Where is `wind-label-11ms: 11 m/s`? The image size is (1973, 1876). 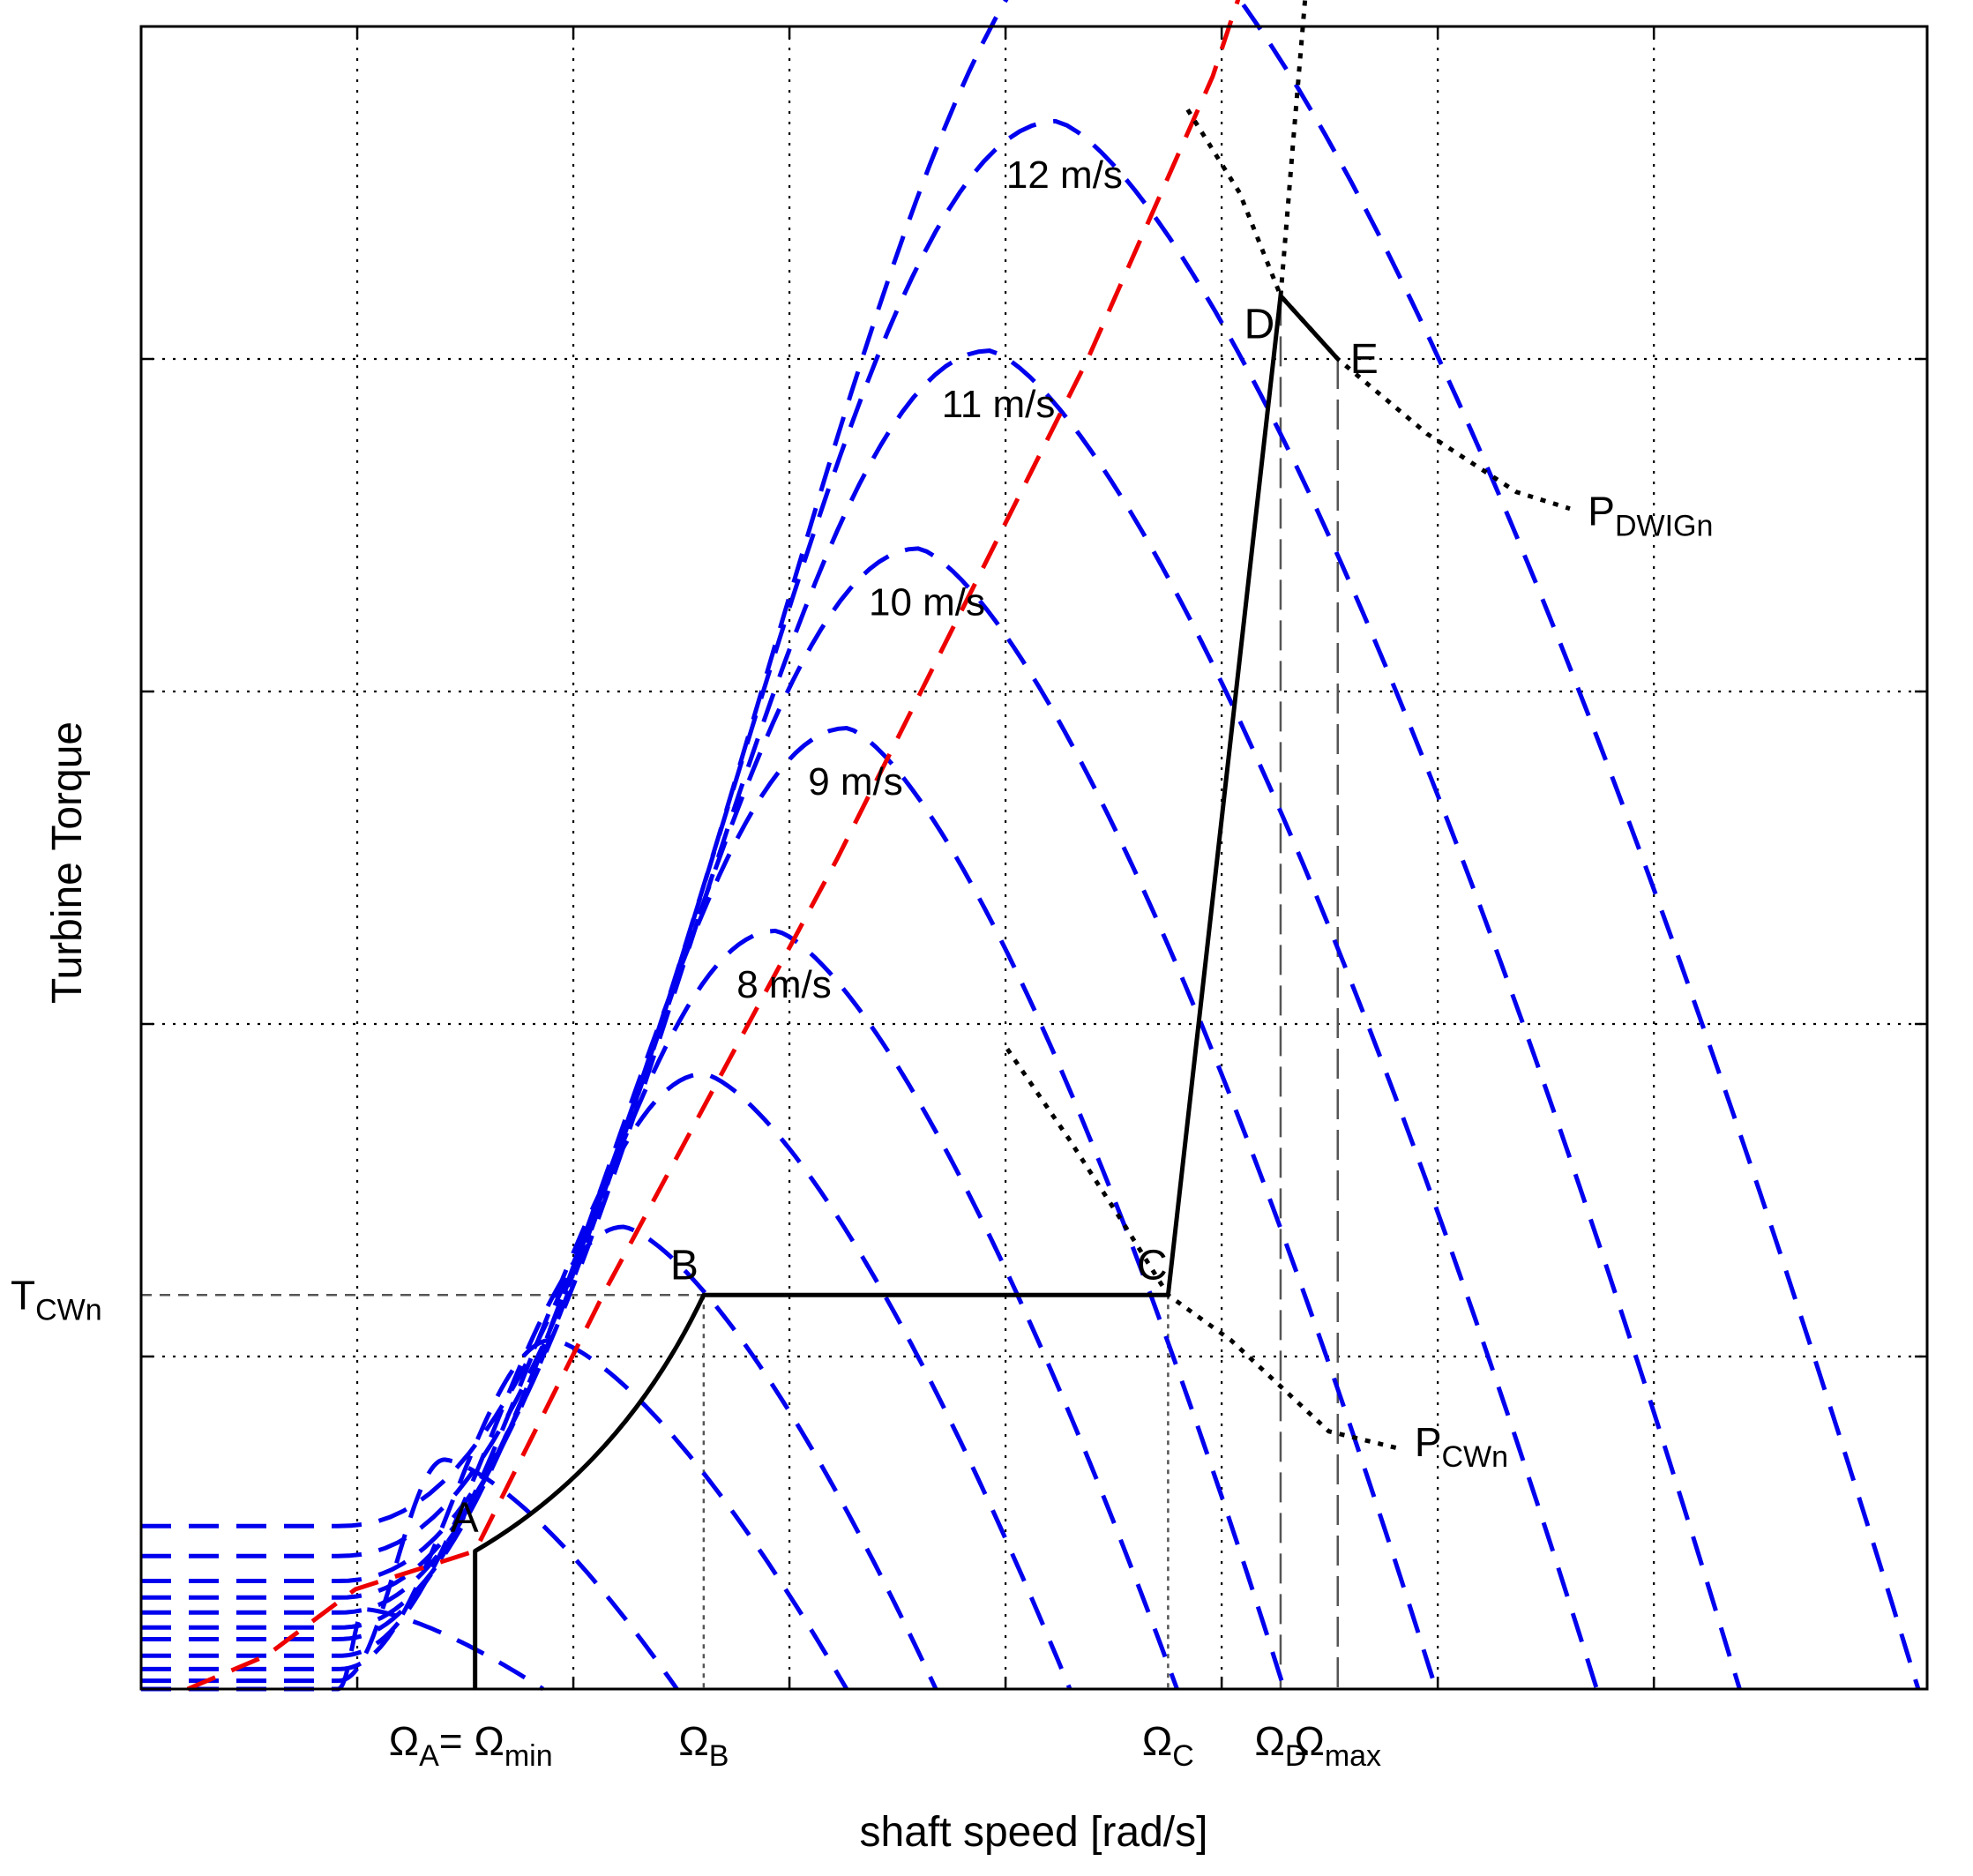 wind-label-11ms: 11 m/s is located at coordinates (999, 404).